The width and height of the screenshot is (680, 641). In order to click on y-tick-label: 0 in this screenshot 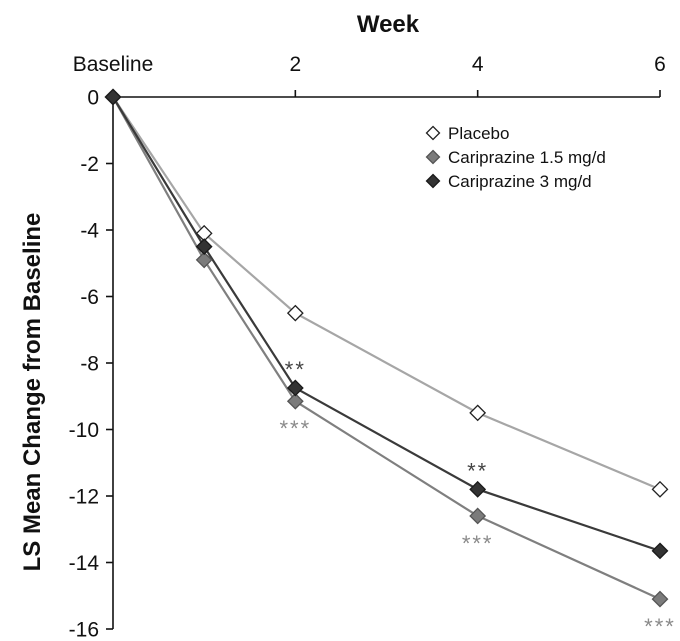, I will do `click(93, 98)`.